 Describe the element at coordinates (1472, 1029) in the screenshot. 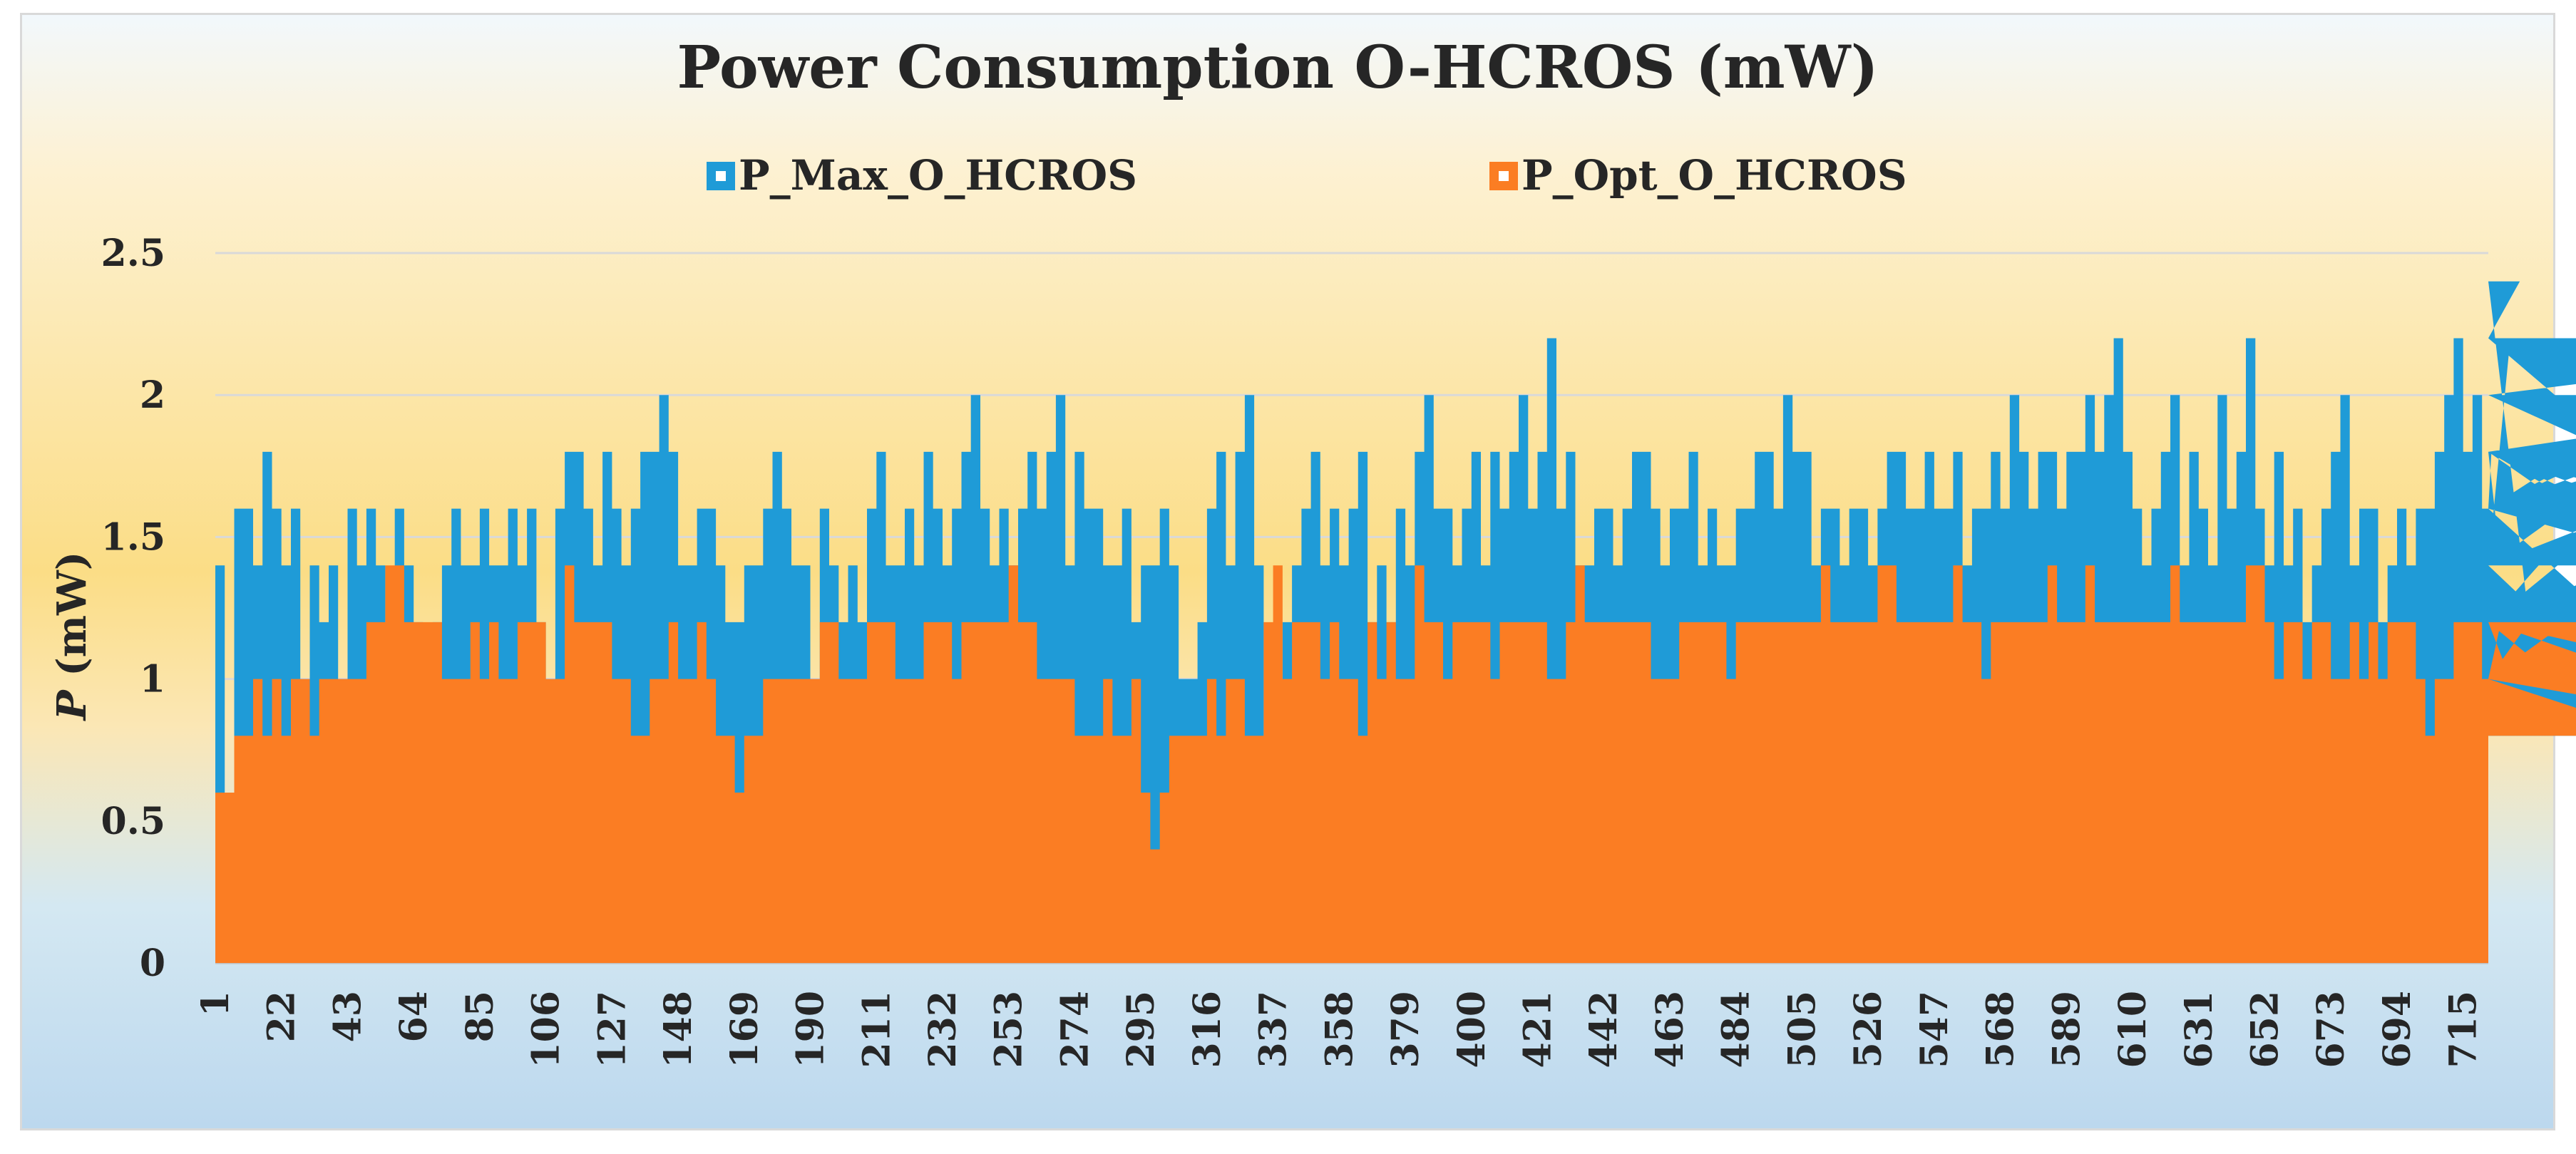

I see `x-tick-label-19: 400` at that location.